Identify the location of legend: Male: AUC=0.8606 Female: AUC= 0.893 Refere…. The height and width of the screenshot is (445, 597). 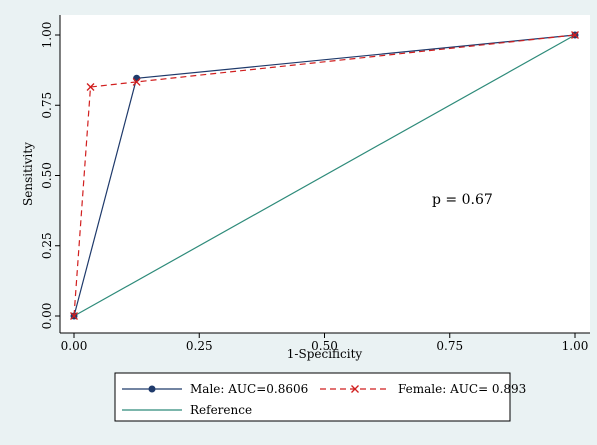
(320, 397).